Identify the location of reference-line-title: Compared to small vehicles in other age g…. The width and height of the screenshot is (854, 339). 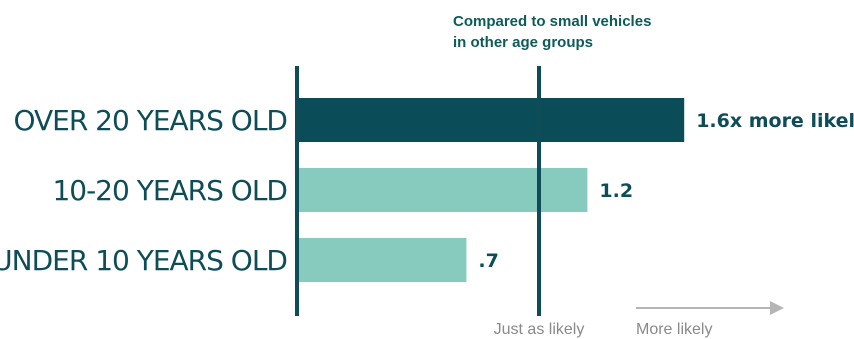
(552, 32).